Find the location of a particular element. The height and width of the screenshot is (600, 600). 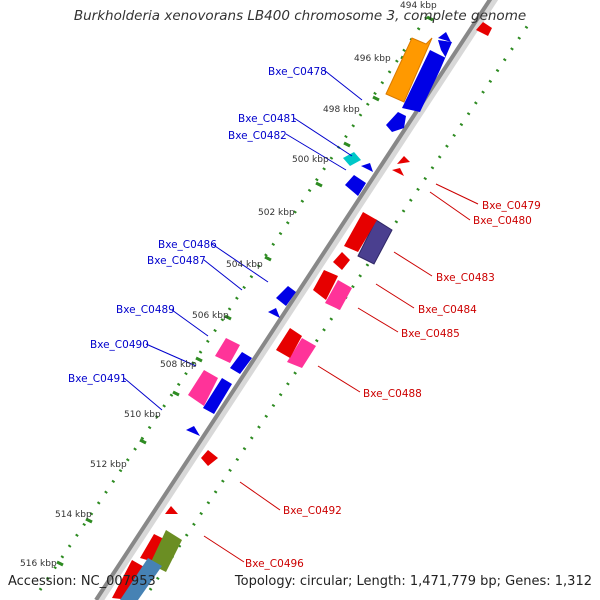

gene-label: Bxe_C0479 is located at coordinates (511, 206).